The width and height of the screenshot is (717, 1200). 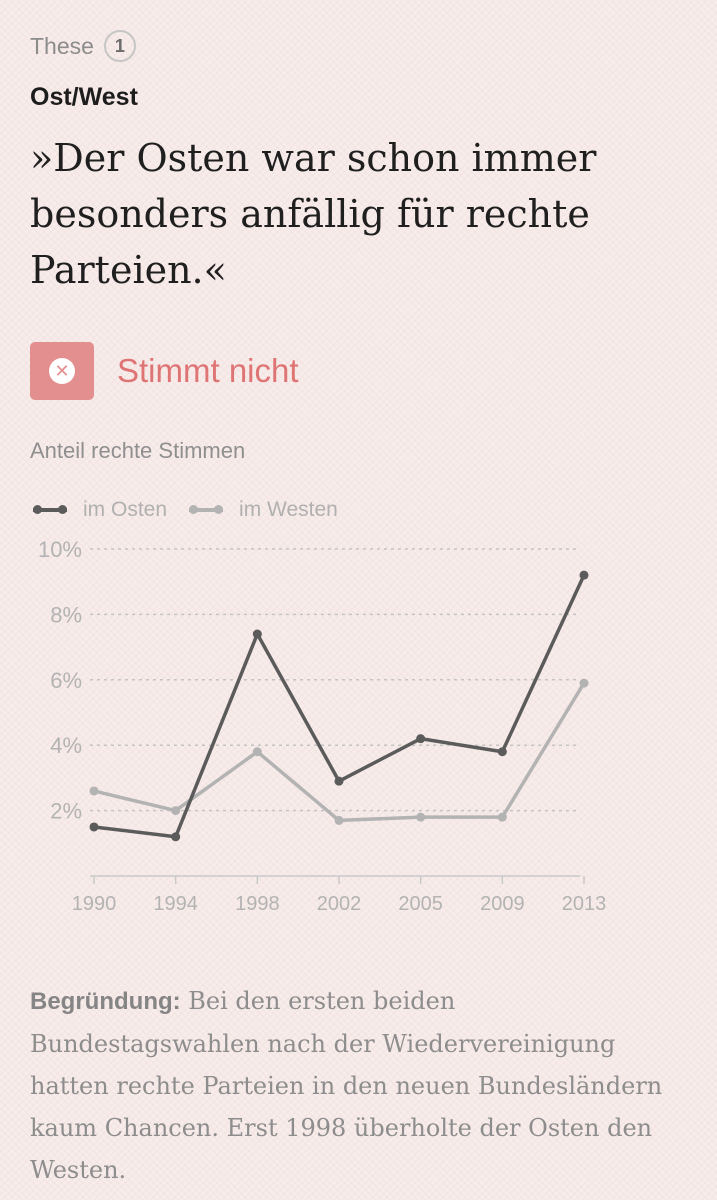 I want to click on legend-swatch-westen, so click(x=206, y=510).